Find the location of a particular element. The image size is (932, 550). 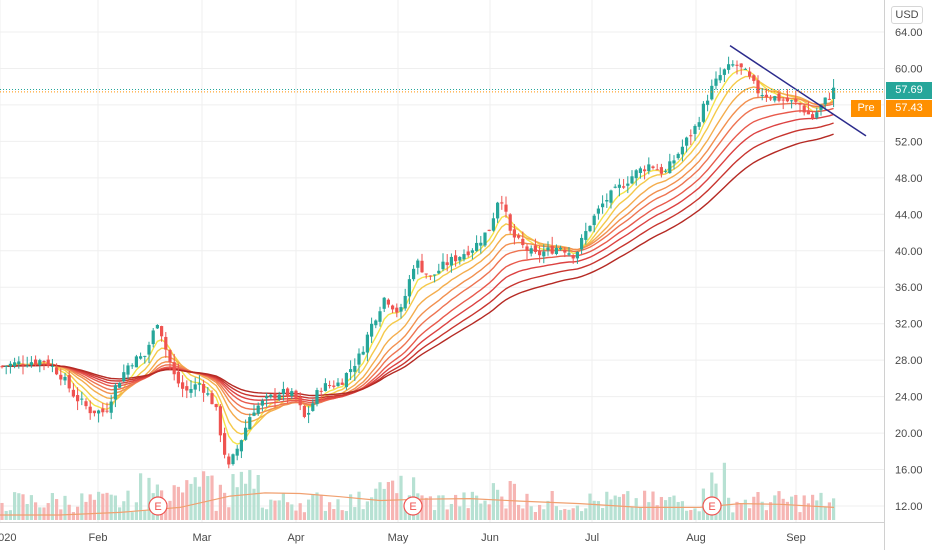

trendline is located at coordinates (798, 91).